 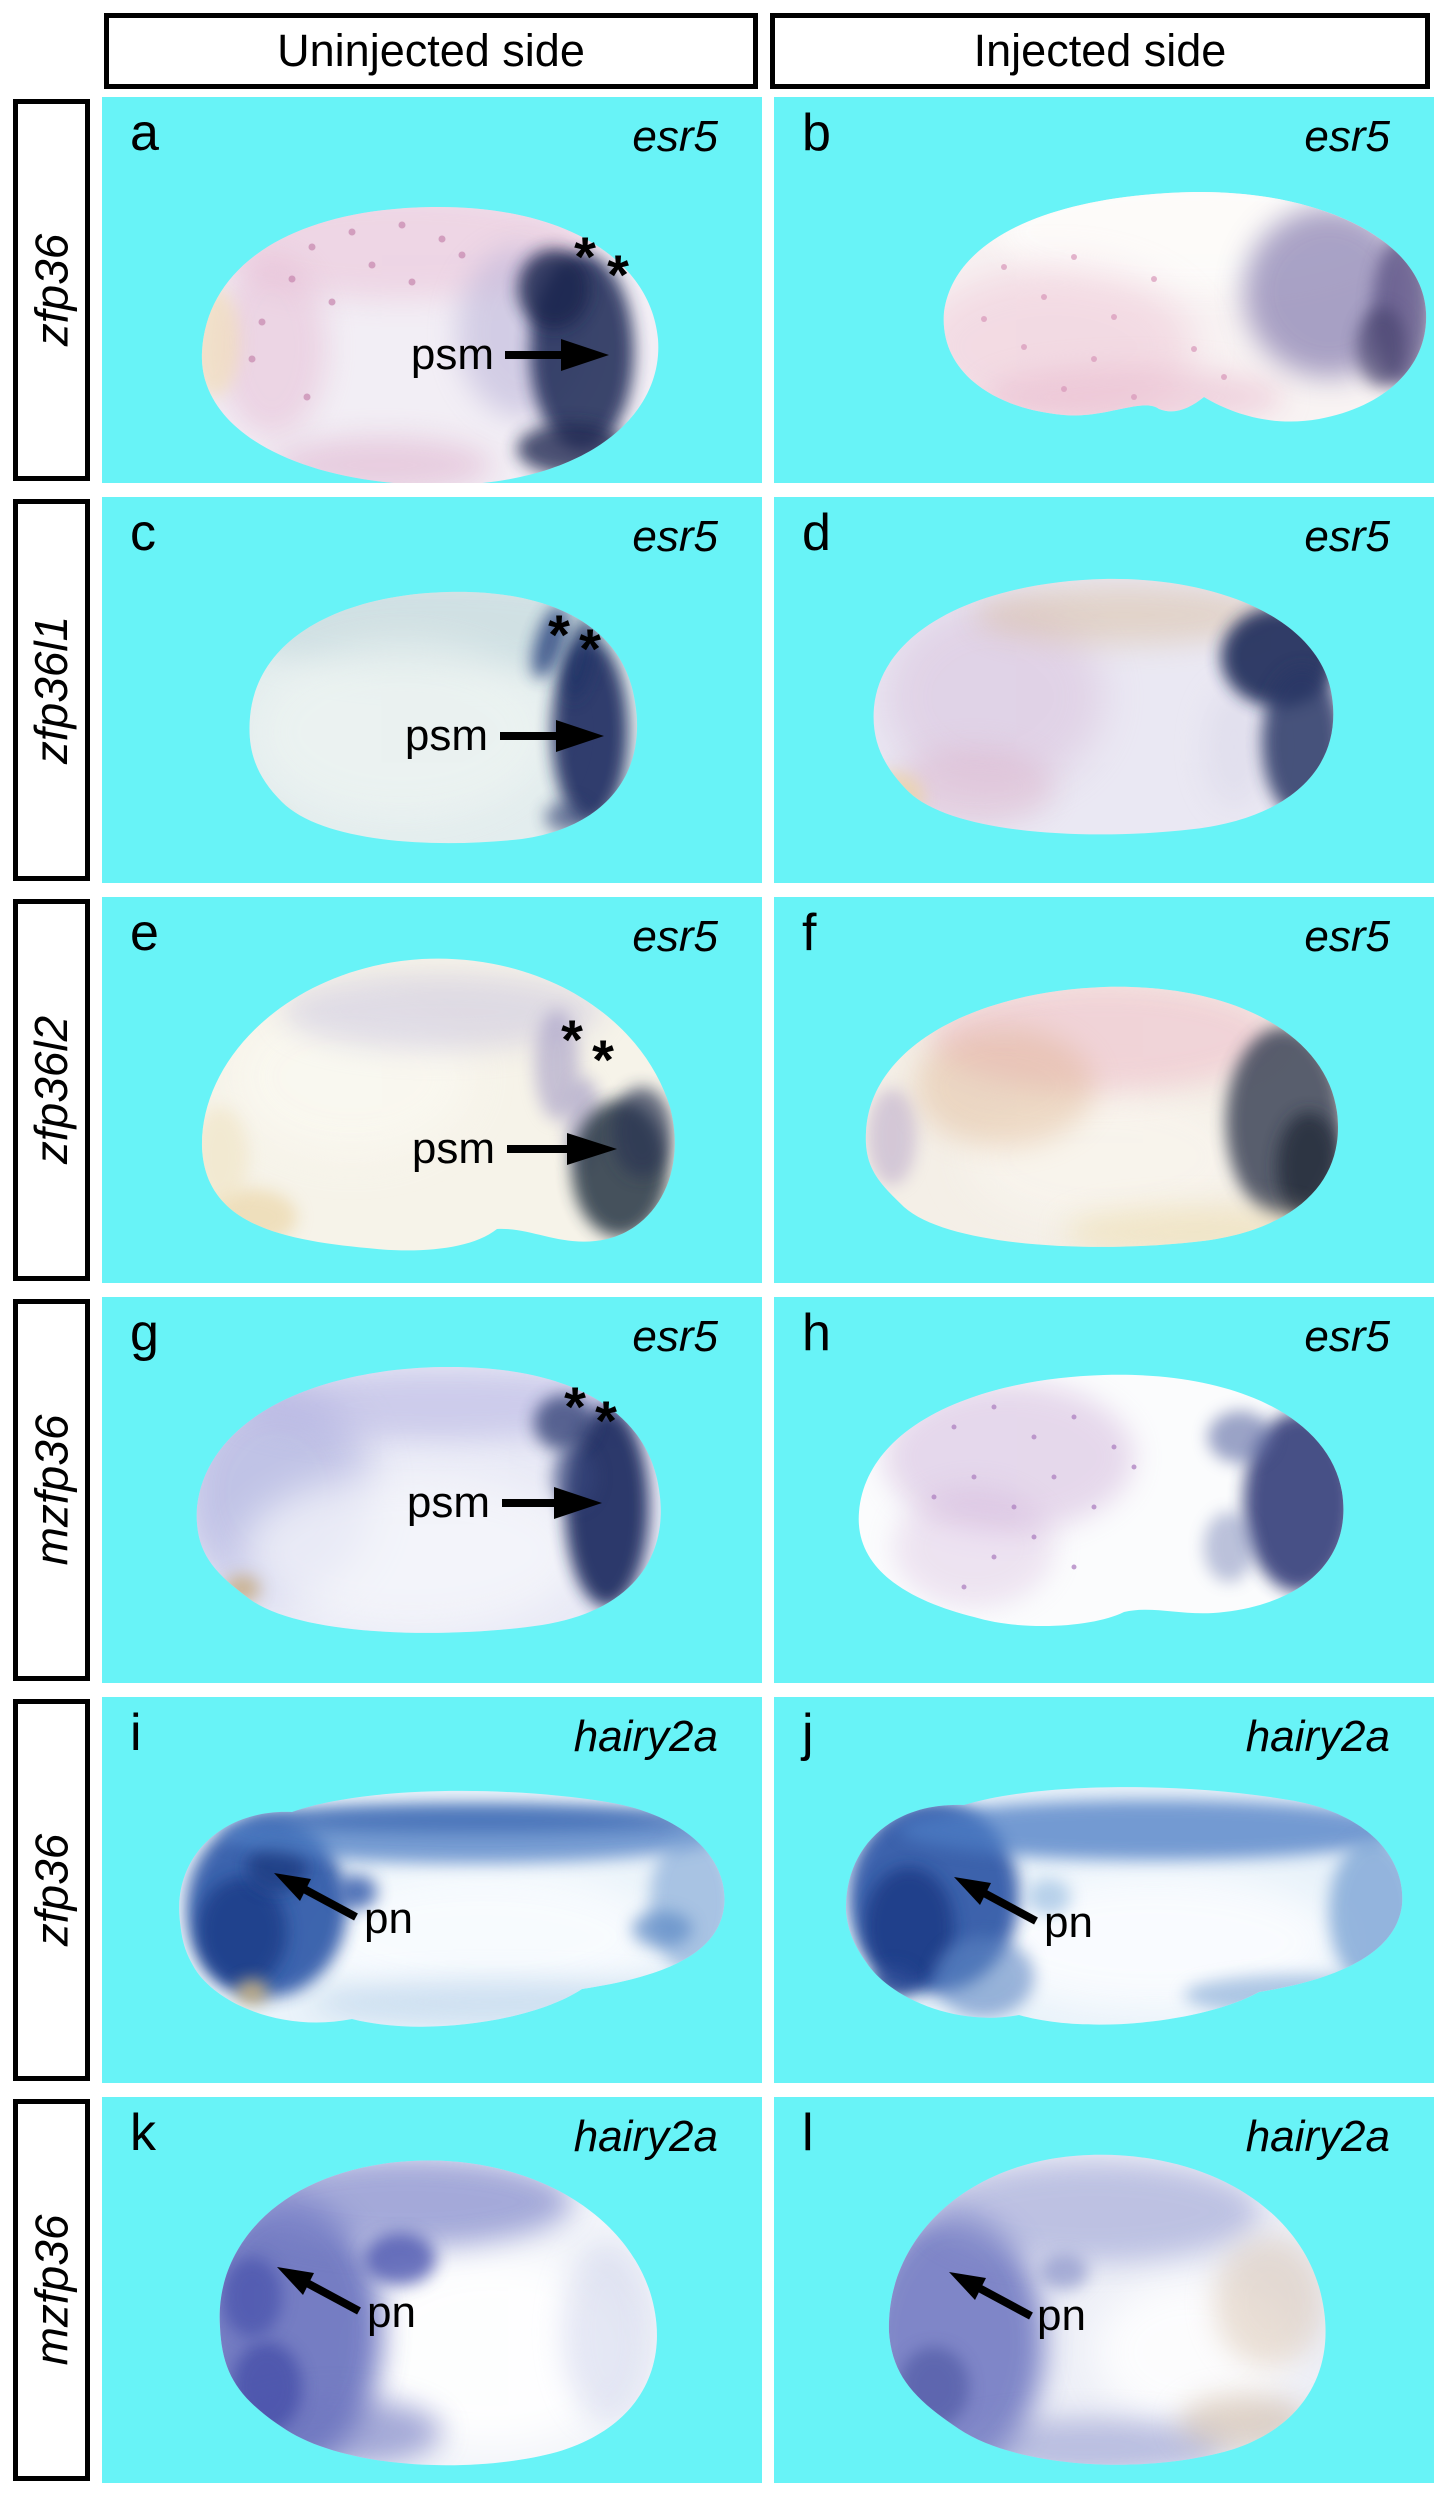 I want to click on panel-letter: d, so click(x=816, y=533).